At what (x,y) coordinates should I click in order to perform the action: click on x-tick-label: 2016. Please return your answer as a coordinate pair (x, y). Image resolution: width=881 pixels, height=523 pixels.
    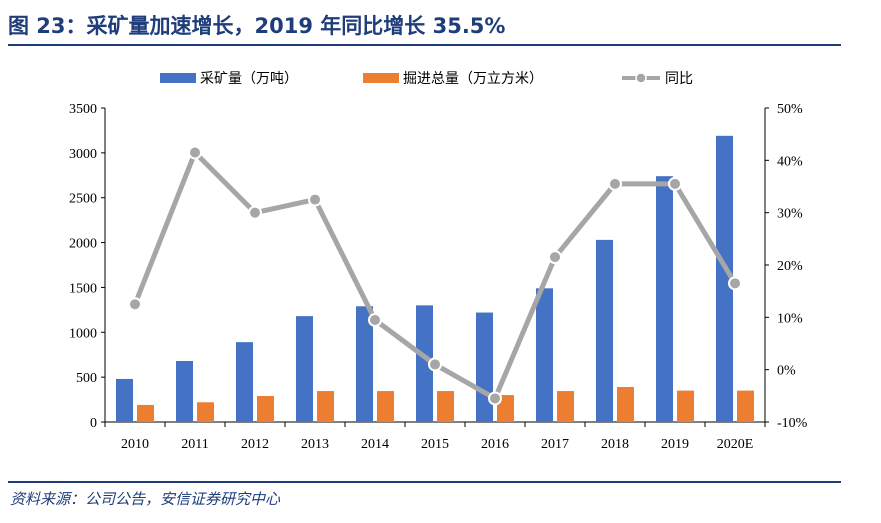
    Looking at the image, I should click on (495, 444).